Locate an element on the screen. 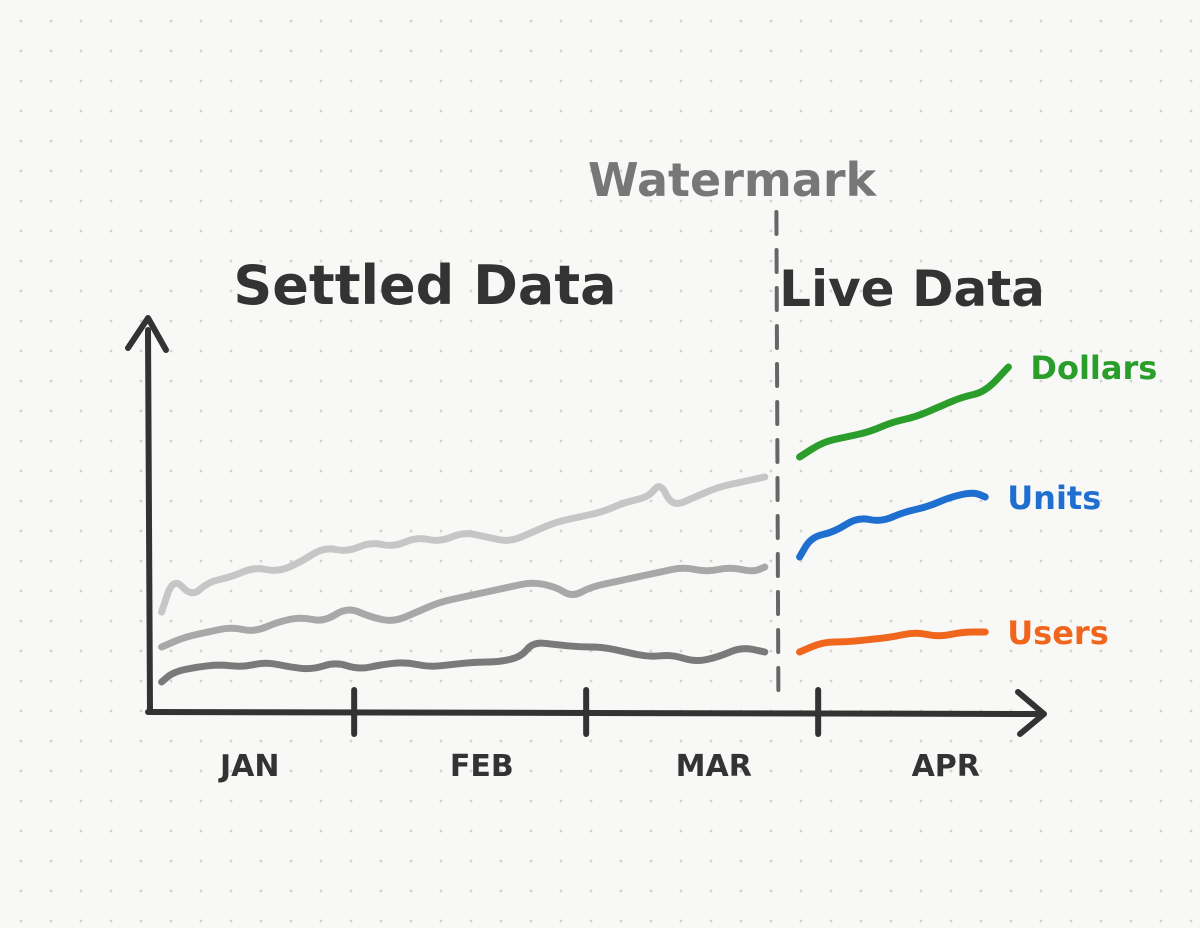 This screenshot has width=1200, height=928. series-label-dollars: Dollars is located at coordinates (1093, 368).